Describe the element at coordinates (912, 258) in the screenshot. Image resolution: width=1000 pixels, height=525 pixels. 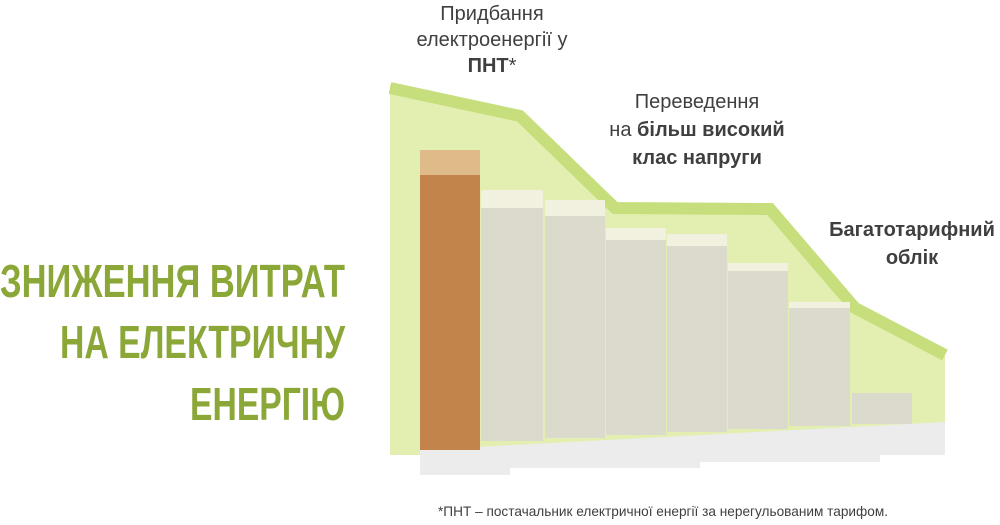
I see `step-label: облік` at that location.